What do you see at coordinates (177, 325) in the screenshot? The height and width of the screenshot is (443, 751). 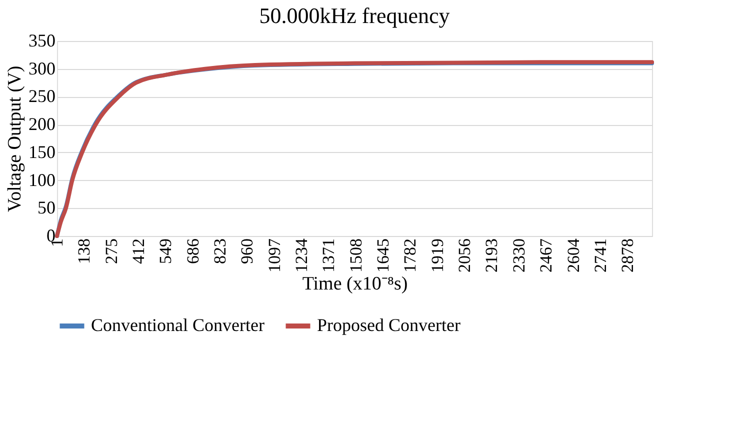 I see `legend-label: Conventional Converter` at bounding box center [177, 325].